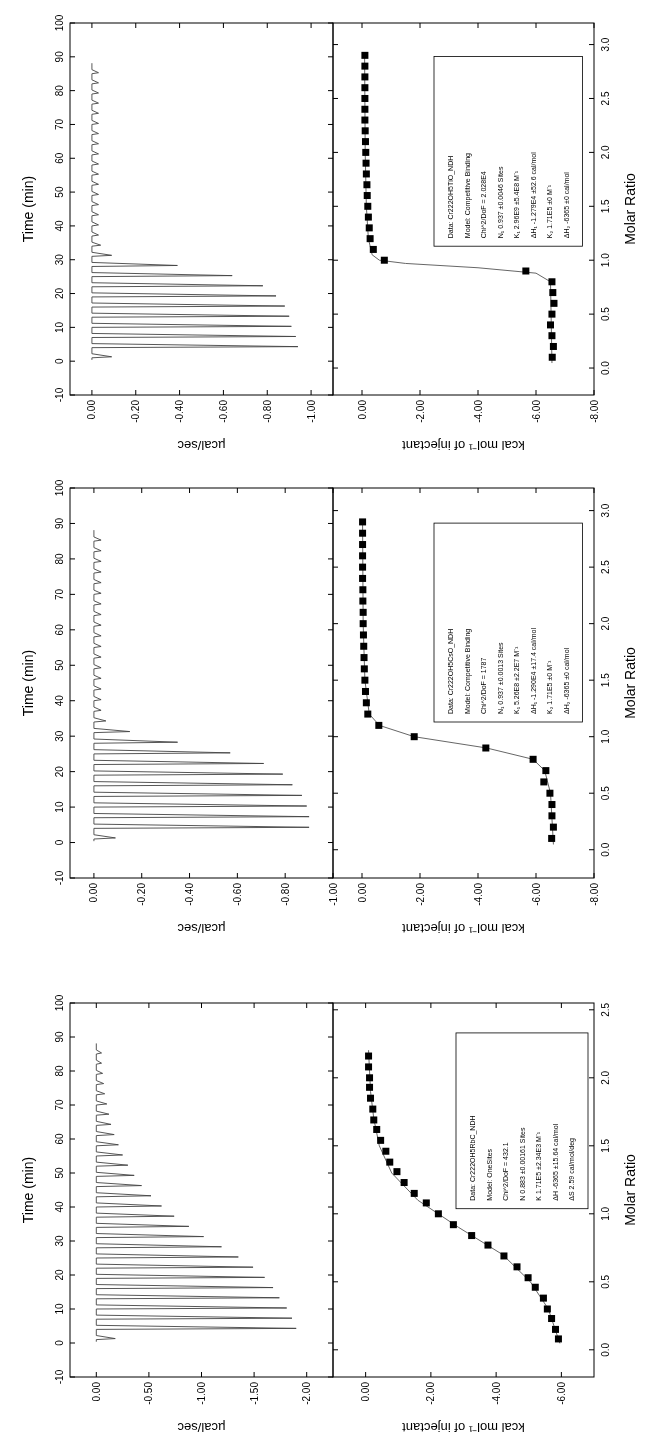  What do you see at coordinates (59, 1003) in the screenshot?
I see `y-tick-label: 100` at bounding box center [59, 1003].